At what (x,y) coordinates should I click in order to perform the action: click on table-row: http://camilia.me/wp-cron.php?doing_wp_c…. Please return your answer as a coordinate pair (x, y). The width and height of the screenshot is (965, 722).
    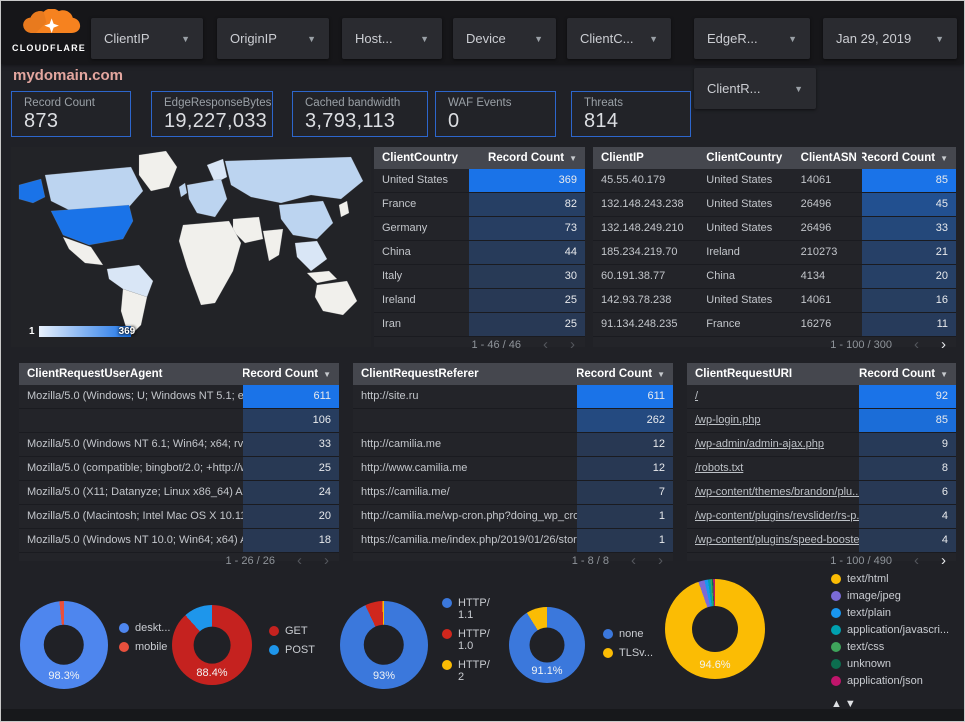
    Looking at the image, I should click on (513, 517).